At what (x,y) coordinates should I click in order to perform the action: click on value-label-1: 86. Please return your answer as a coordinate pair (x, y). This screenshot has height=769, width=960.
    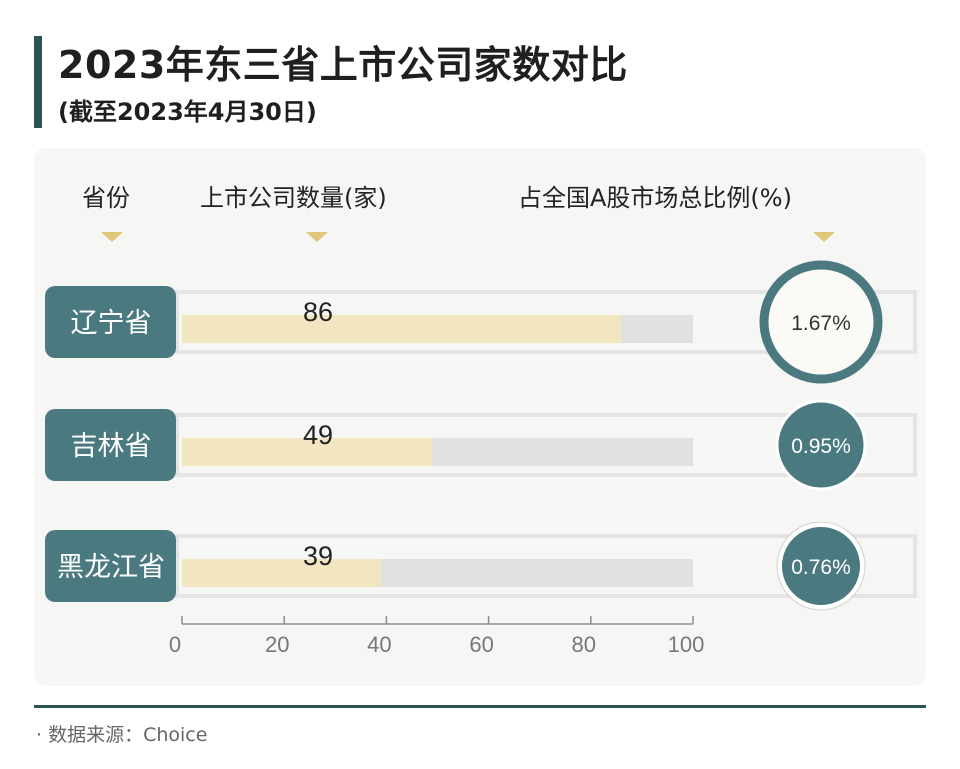
    Looking at the image, I should click on (318, 312).